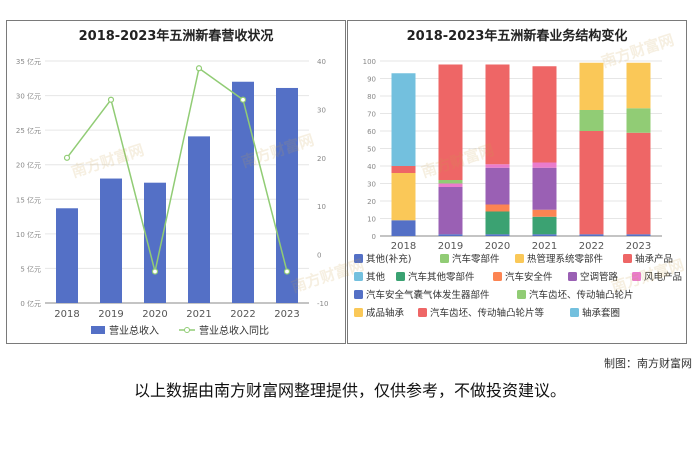 This screenshot has height=467, width=700. What do you see at coordinates (371, 80) in the screenshot?
I see `y-tick-label: 90` at bounding box center [371, 80].